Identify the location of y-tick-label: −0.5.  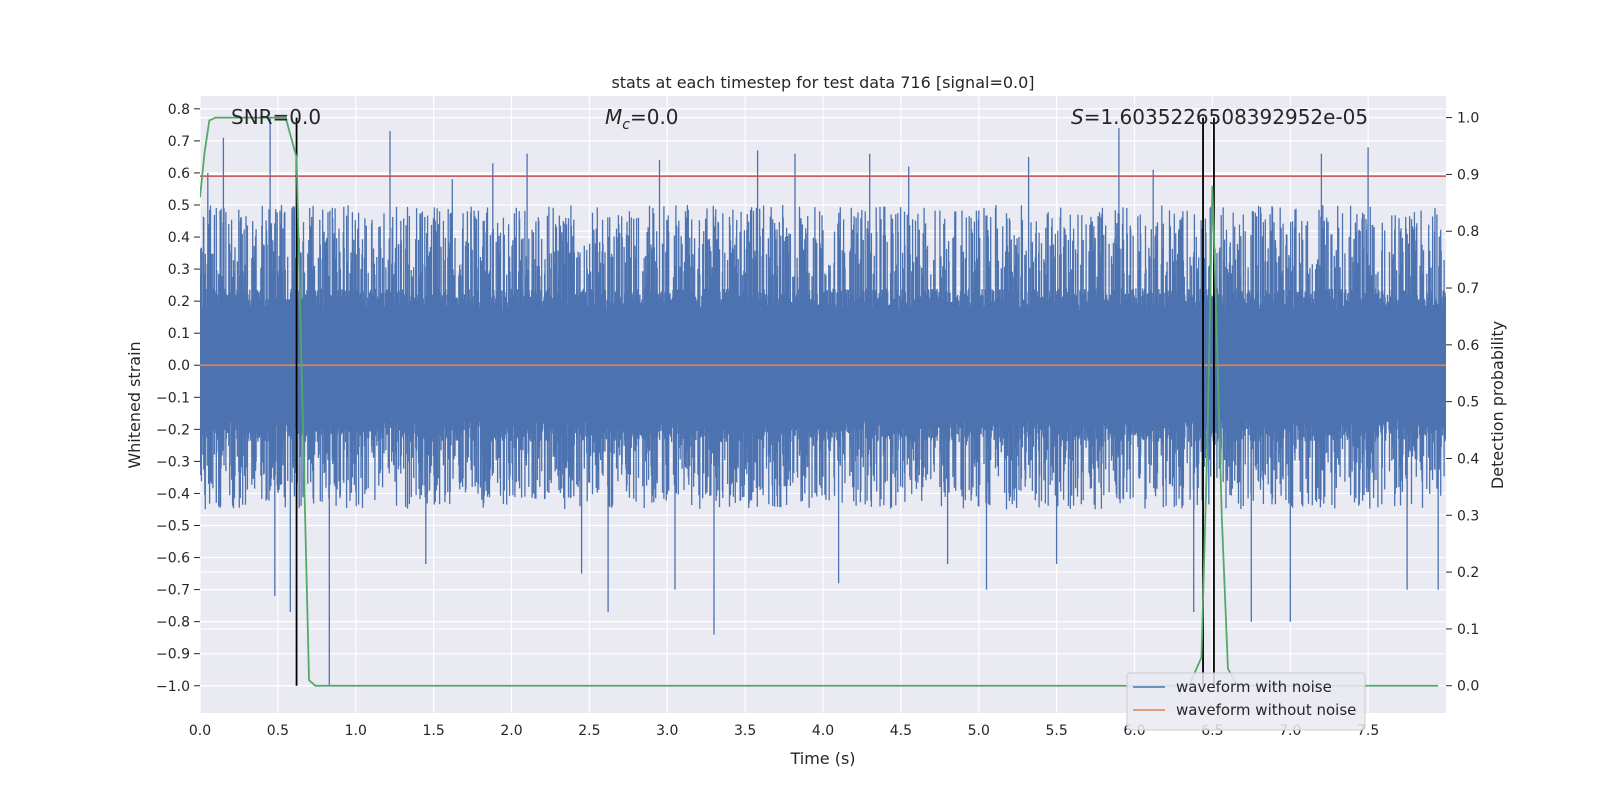
(173, 526).